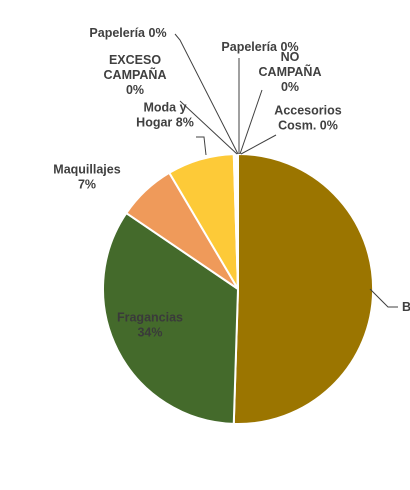 This screenshot has height=490, width=410. I want to click on slice-label-3: Moda y Hogar 8%, so click(165, 115).